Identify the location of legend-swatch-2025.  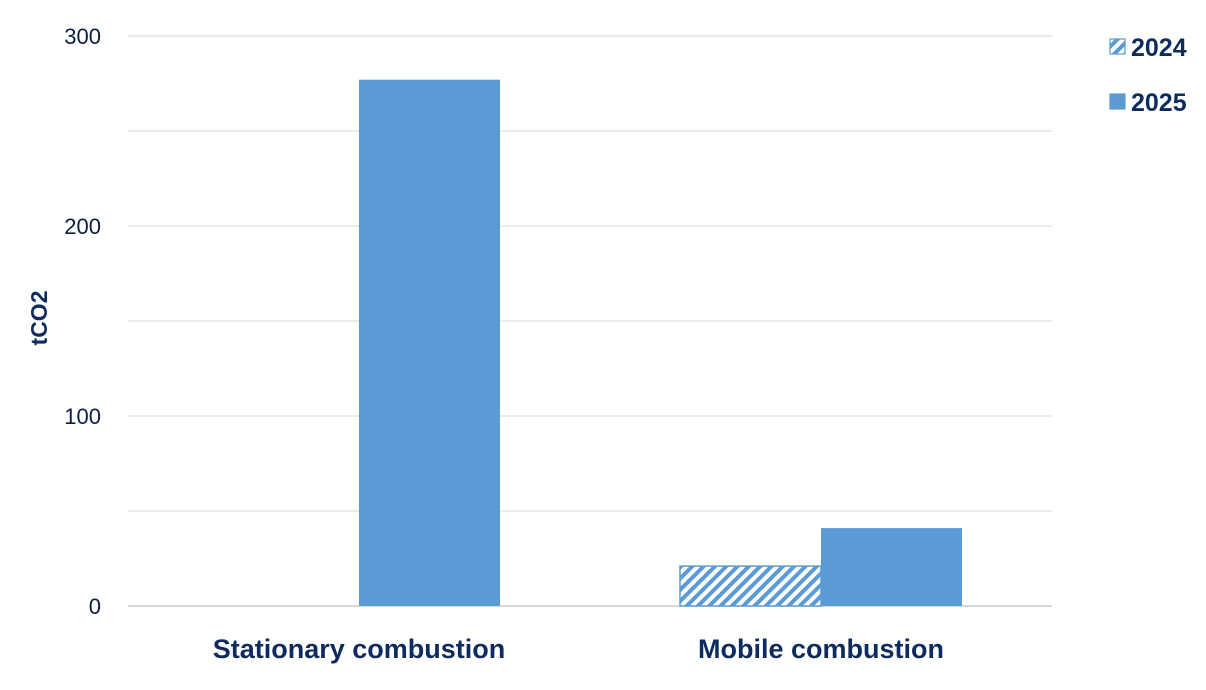
(1117, 101).